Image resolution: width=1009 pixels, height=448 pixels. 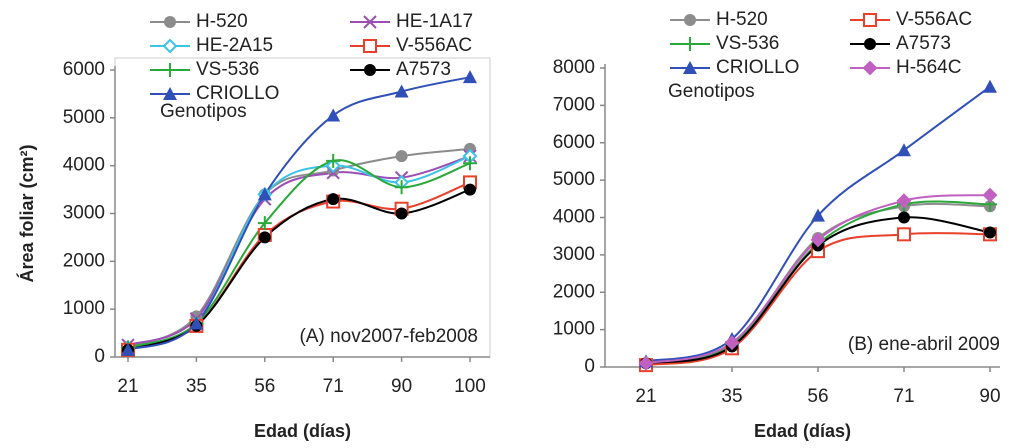 I want to click on panel-title: (B) ene-abril 2009, so click(x=924, y=344).